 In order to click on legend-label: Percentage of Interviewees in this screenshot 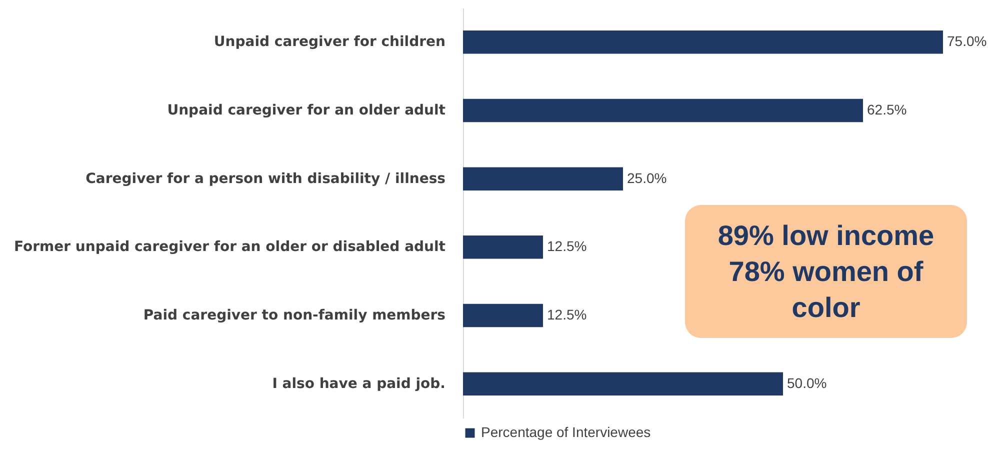, I will do `click(566, 432)`.